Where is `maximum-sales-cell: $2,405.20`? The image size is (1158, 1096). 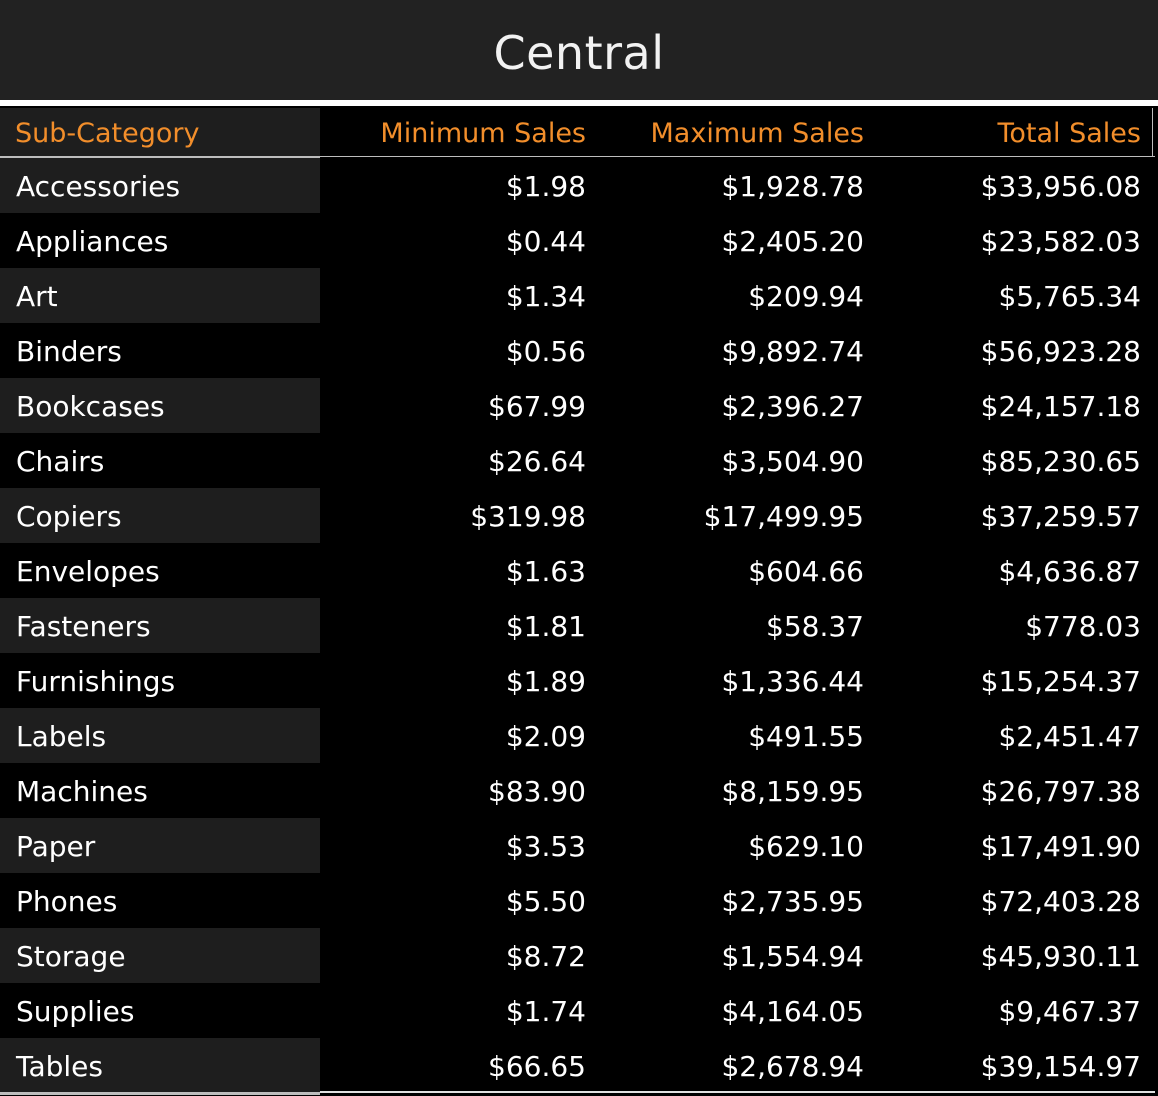 maximum-sales-cell: $2,405.20 is located at coordinates (792, 241).